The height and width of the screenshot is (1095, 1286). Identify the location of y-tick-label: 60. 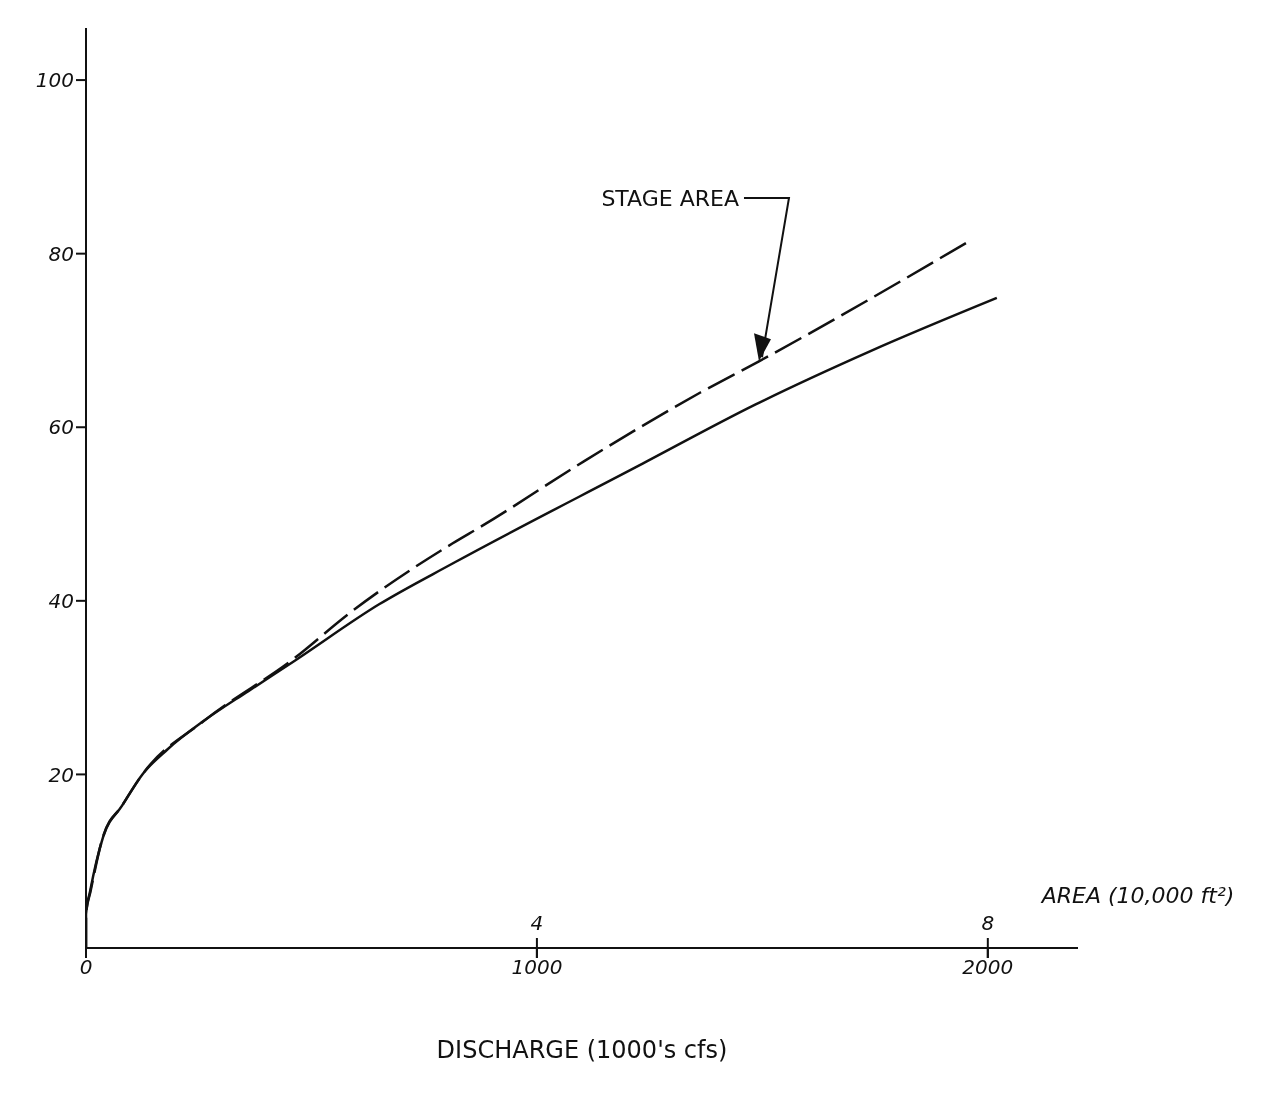
(61, 427).